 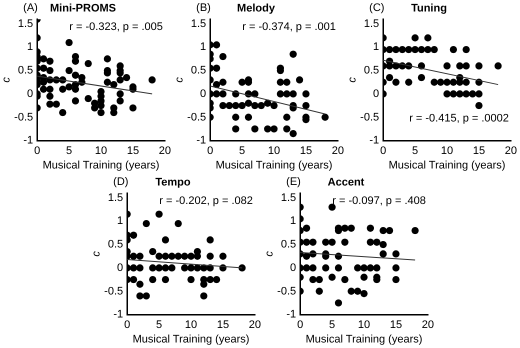 I want to click on y-axis-title: c, so click(x=270, y=253).